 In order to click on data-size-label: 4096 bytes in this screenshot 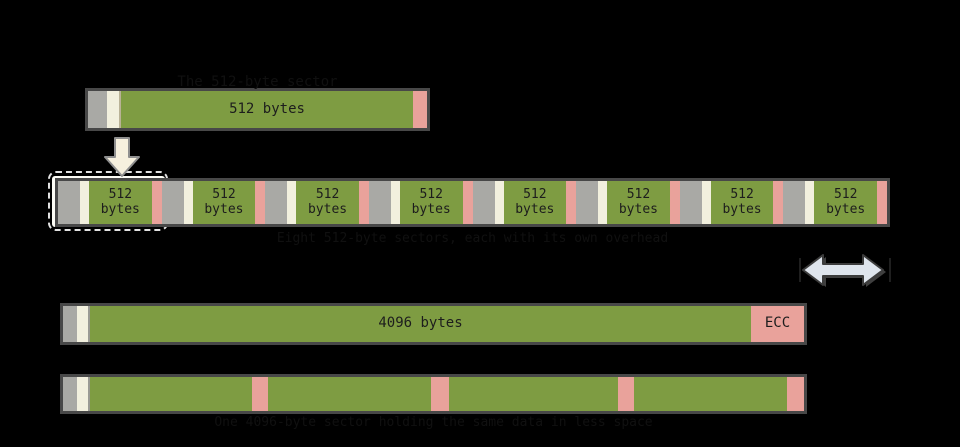, I will do `click(420, 323)`.